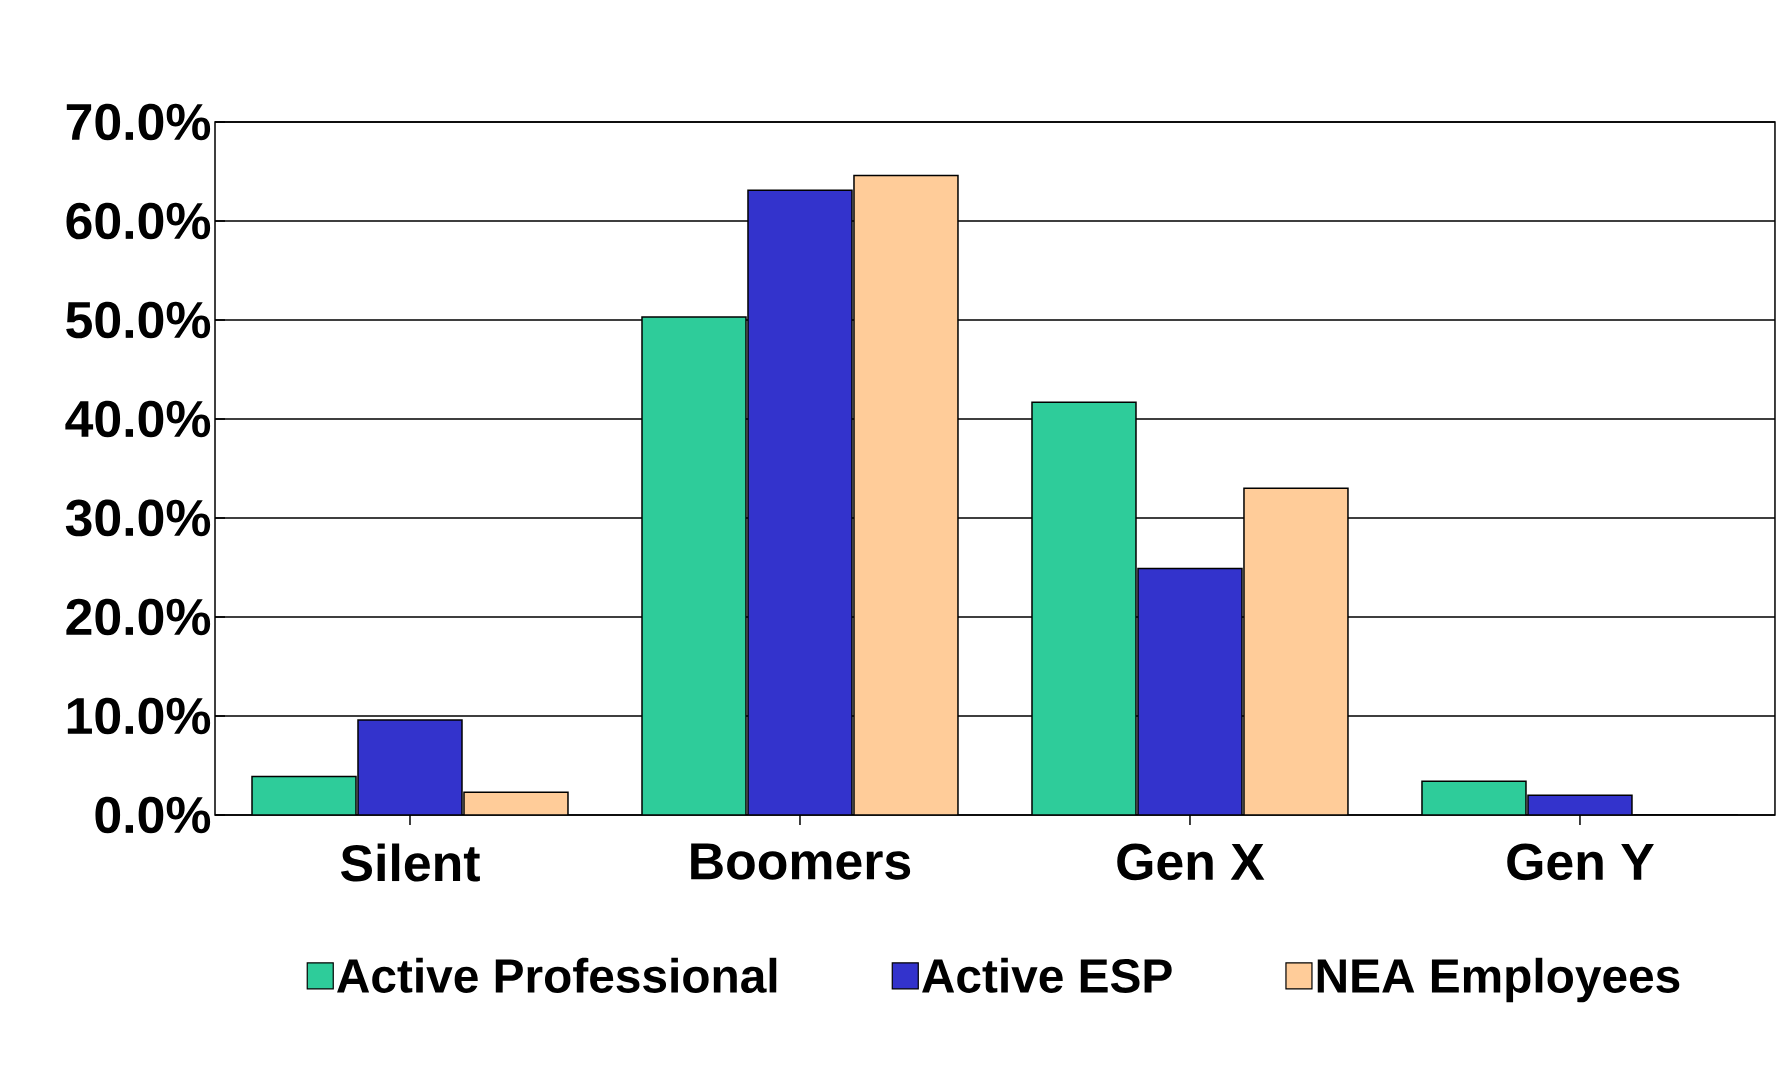 Image resolution: width=1790 pixels, height=1089 pixels. I want to click on legend-label: NEA Employees, so click(1498, 980).